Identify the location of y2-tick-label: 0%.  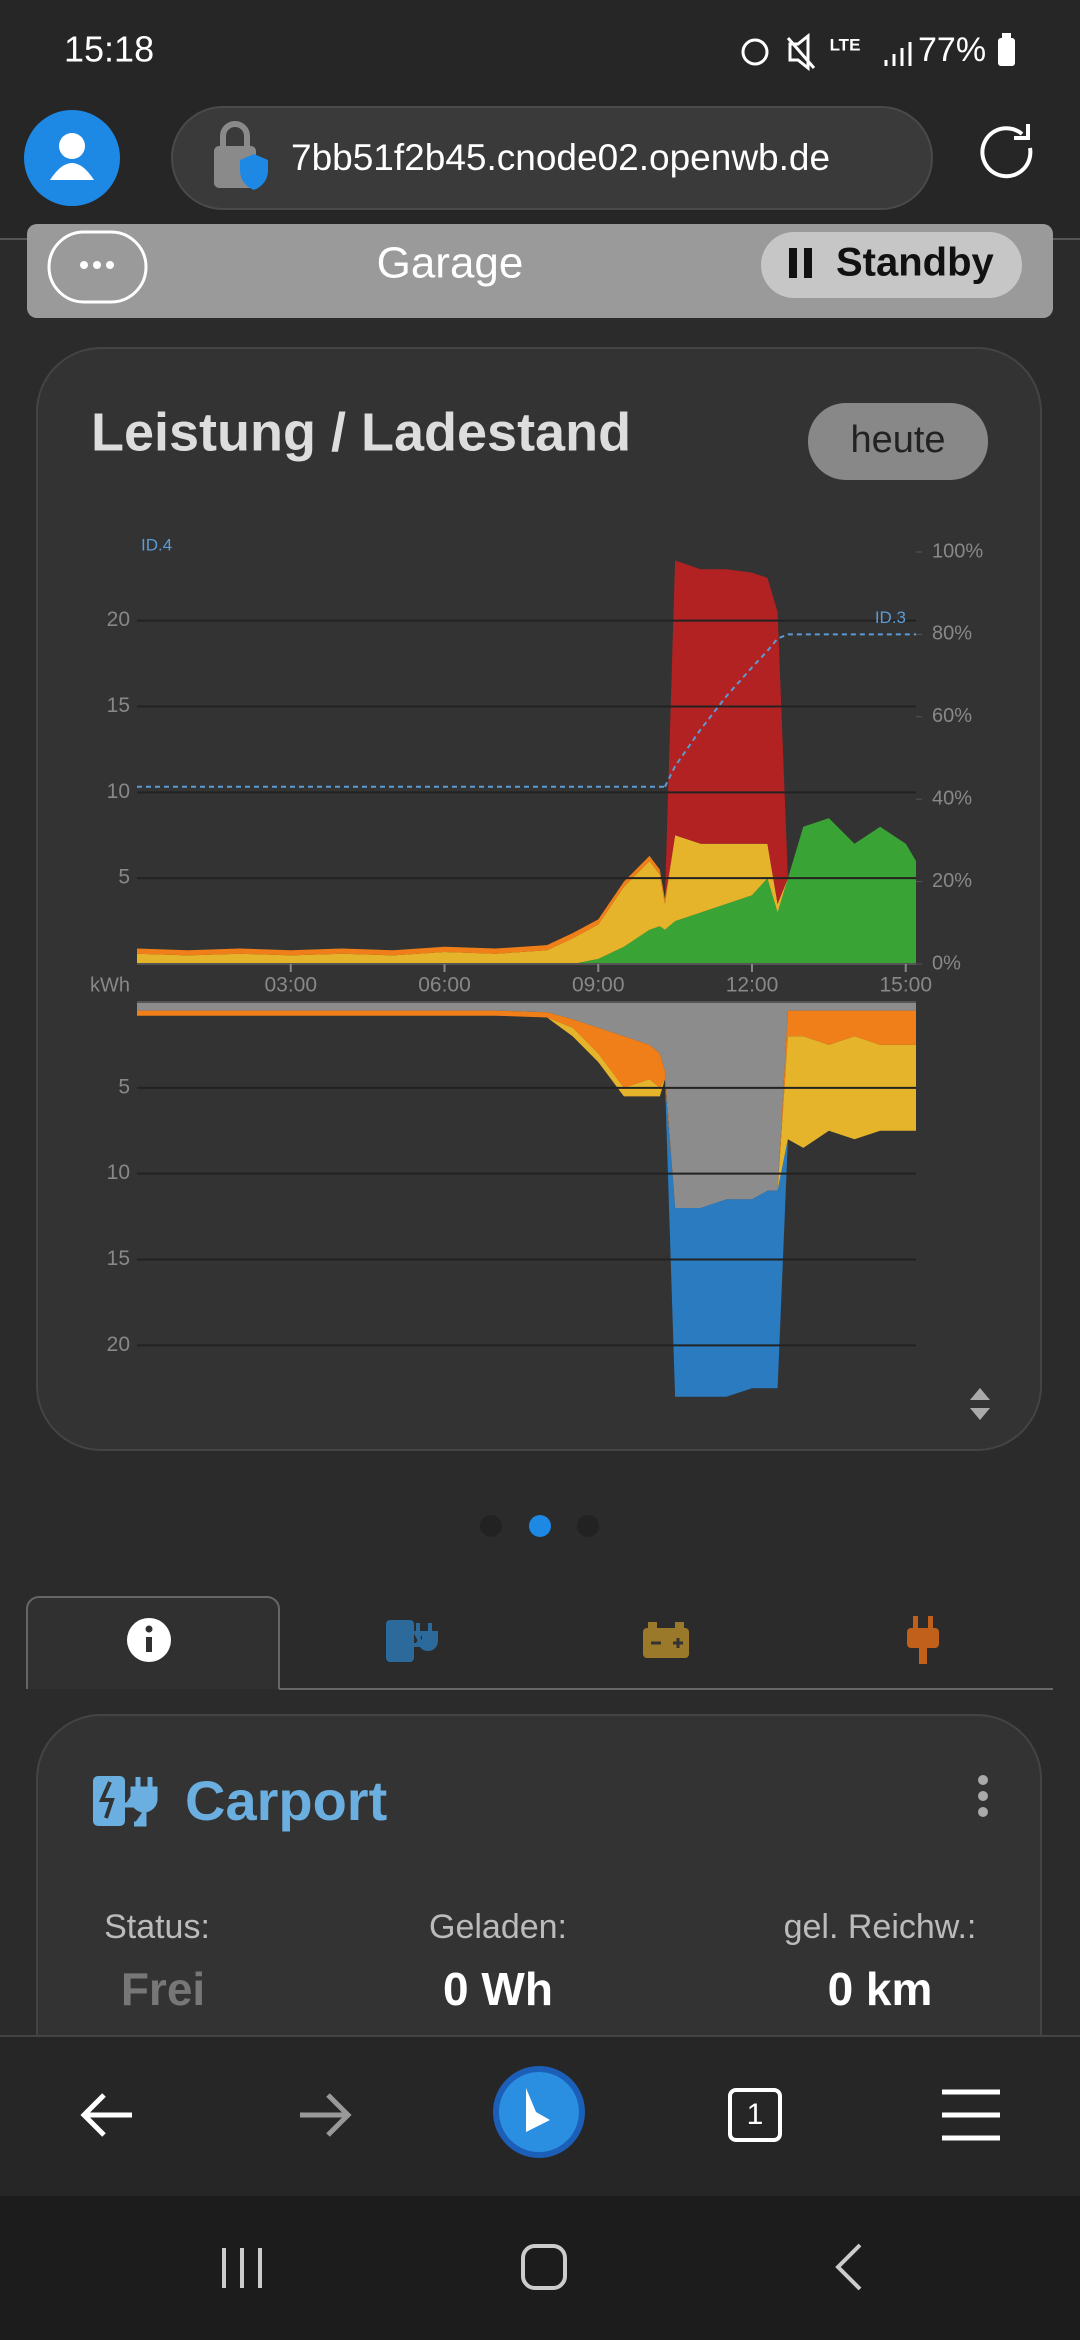
(946, 963).